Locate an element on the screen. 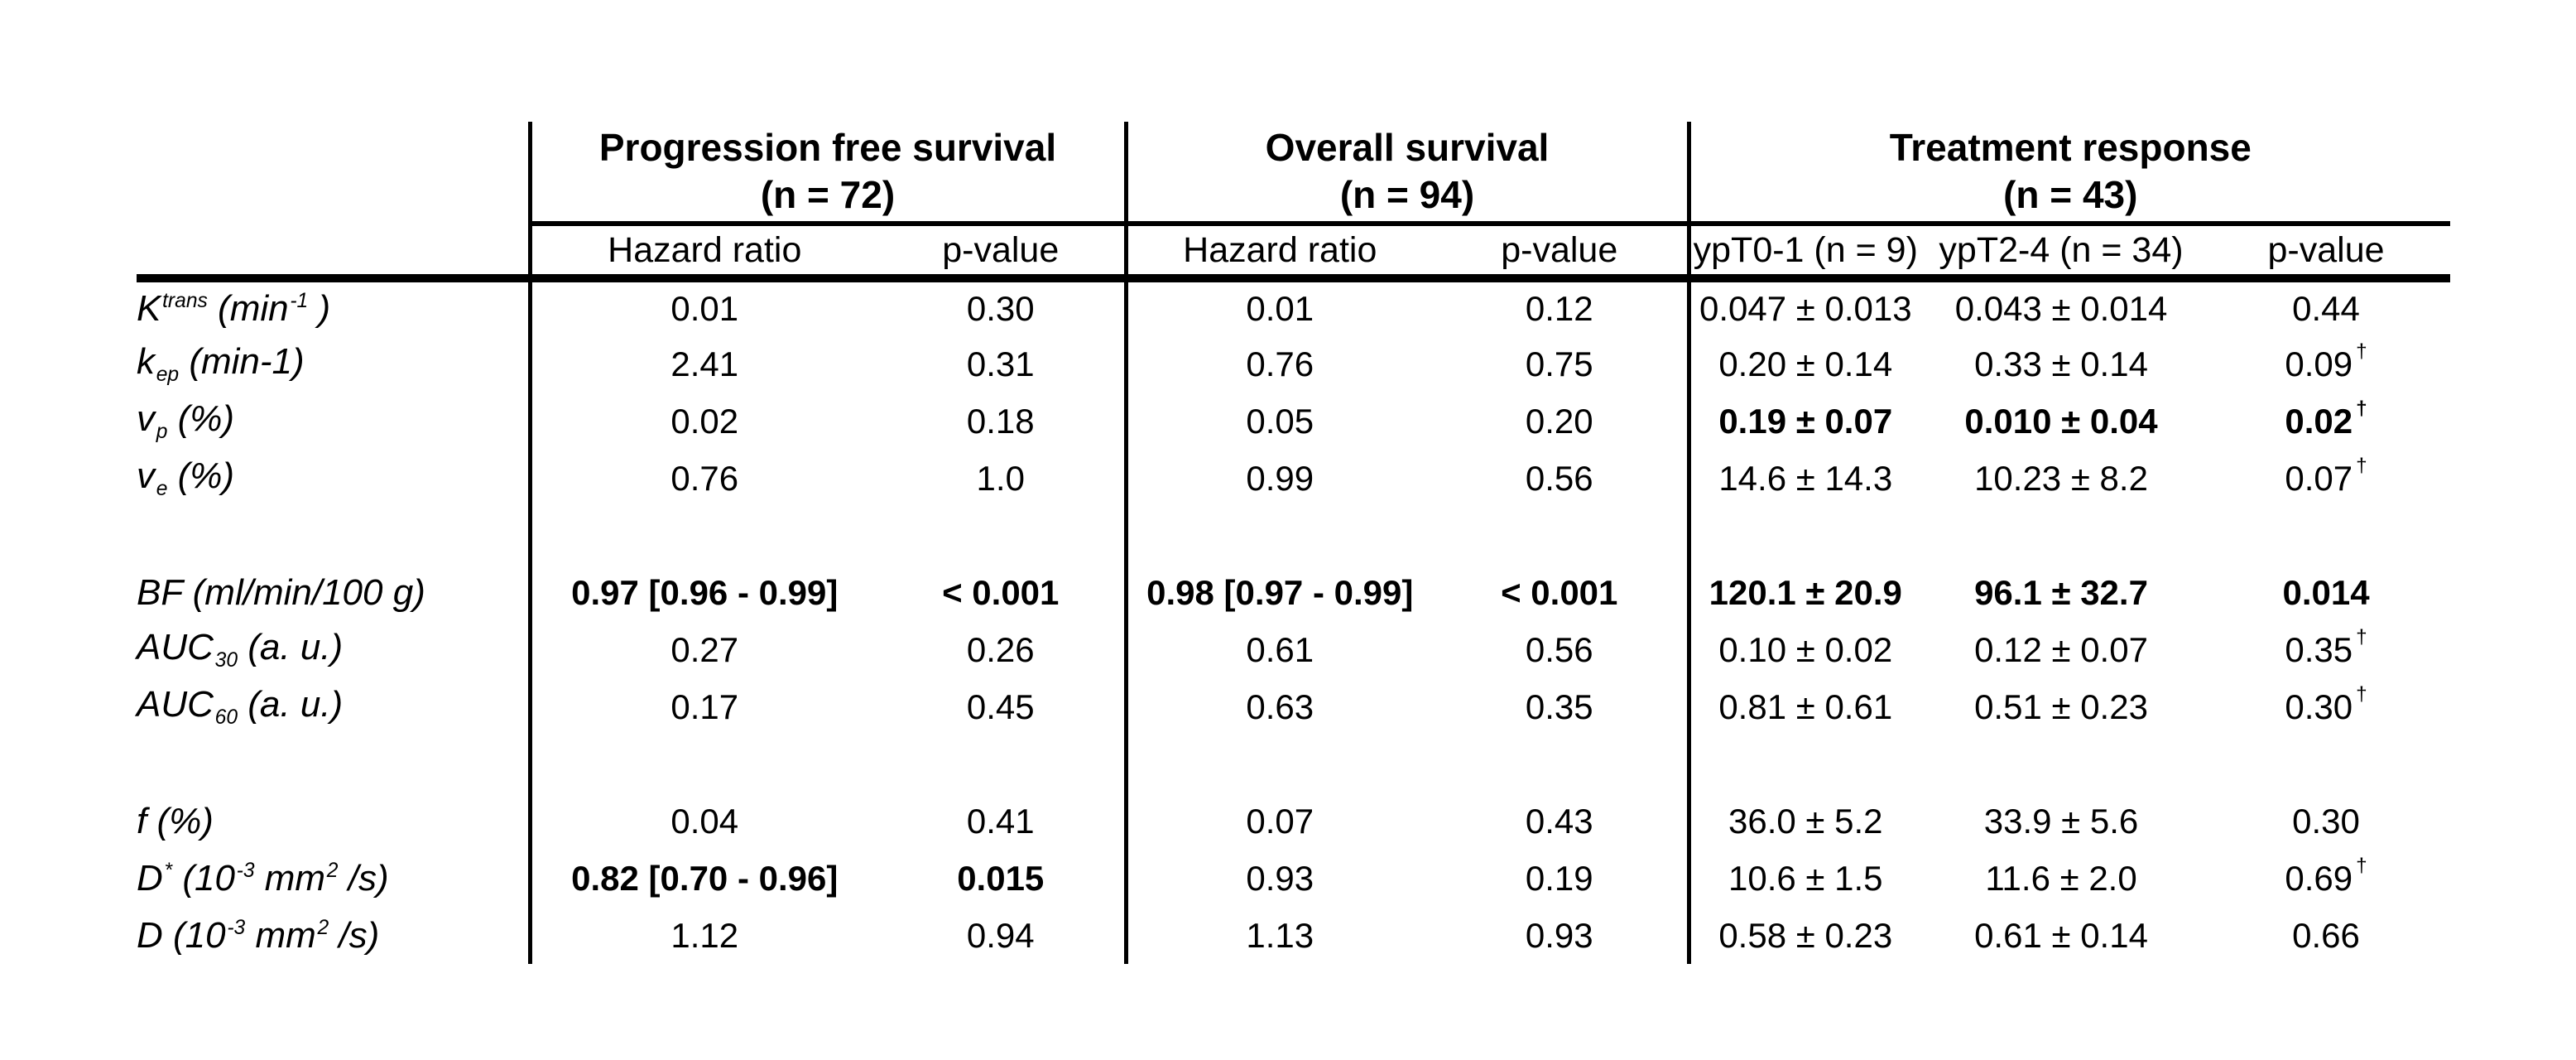  group-n-pfs: (n = 72) is located at coordinates (828, 194).